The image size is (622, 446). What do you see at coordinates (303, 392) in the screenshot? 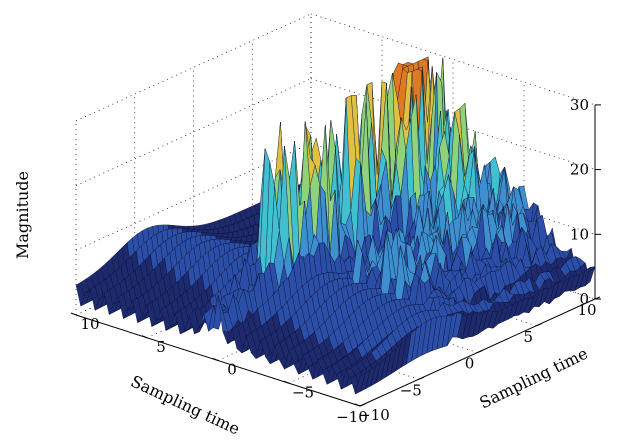
I see `y-tick-label: −5` at bounding box center [303, 392].